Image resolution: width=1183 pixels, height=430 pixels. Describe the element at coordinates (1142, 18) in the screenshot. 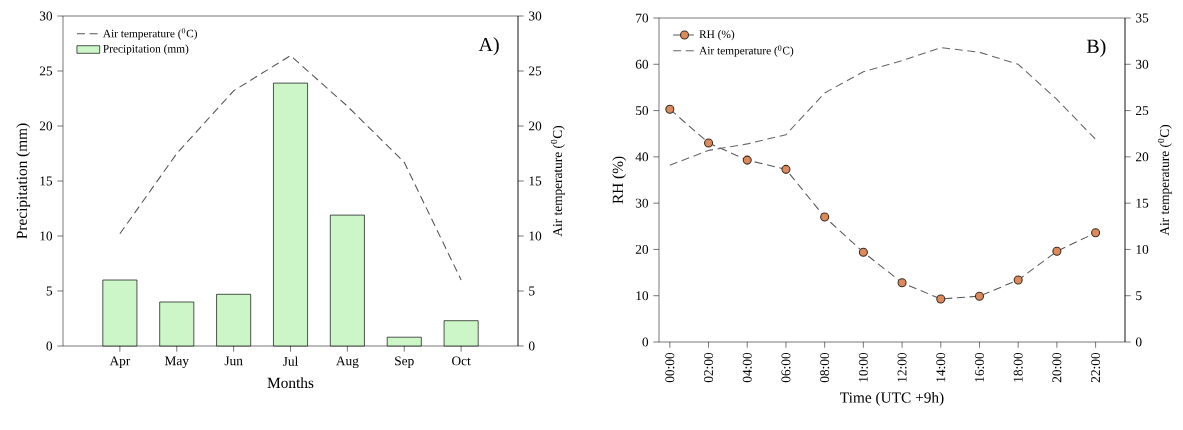

I see `y2-tick-label: 35` at that location.